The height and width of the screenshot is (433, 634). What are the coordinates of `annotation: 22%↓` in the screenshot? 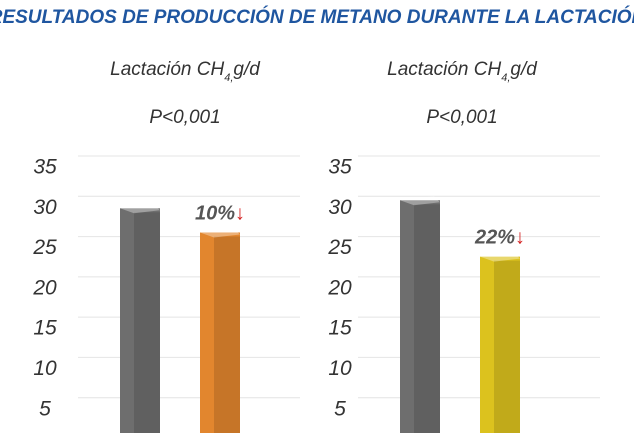 It's located at (499, 238).